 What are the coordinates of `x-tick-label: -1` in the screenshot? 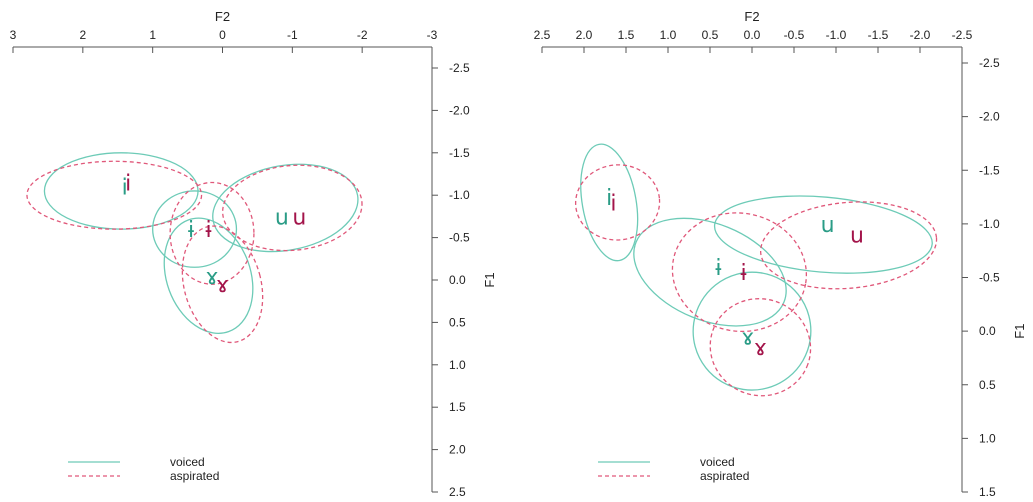 It's located at (292, 35).